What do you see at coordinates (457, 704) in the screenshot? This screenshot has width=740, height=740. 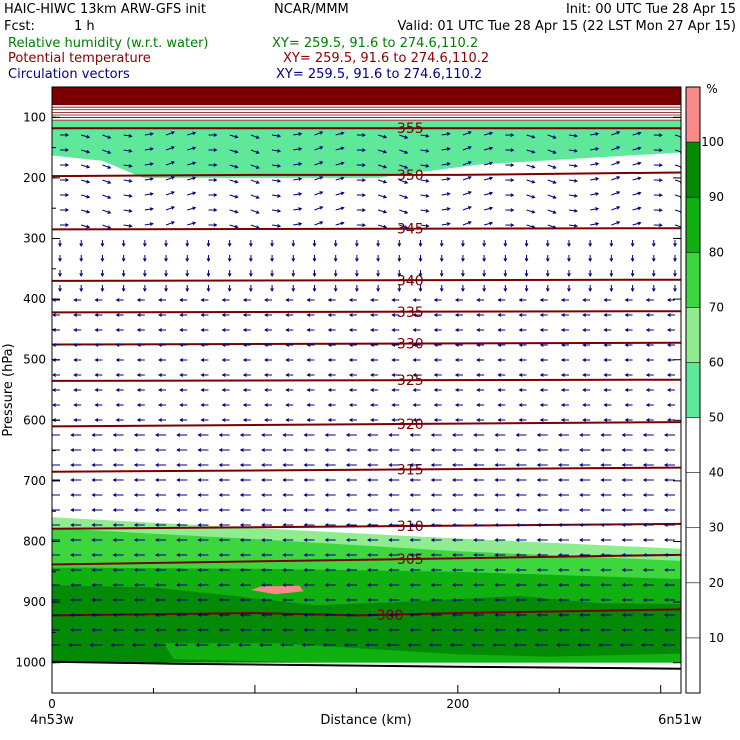 I see `x-tick-label: 200` at bounding box center [457, 704].